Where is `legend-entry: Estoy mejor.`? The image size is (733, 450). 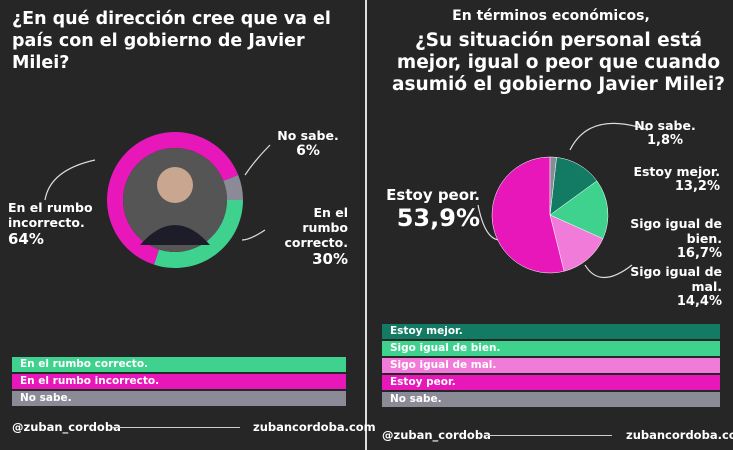 legend-entry: Estoy mejor. is located at coordinates (551, 331).